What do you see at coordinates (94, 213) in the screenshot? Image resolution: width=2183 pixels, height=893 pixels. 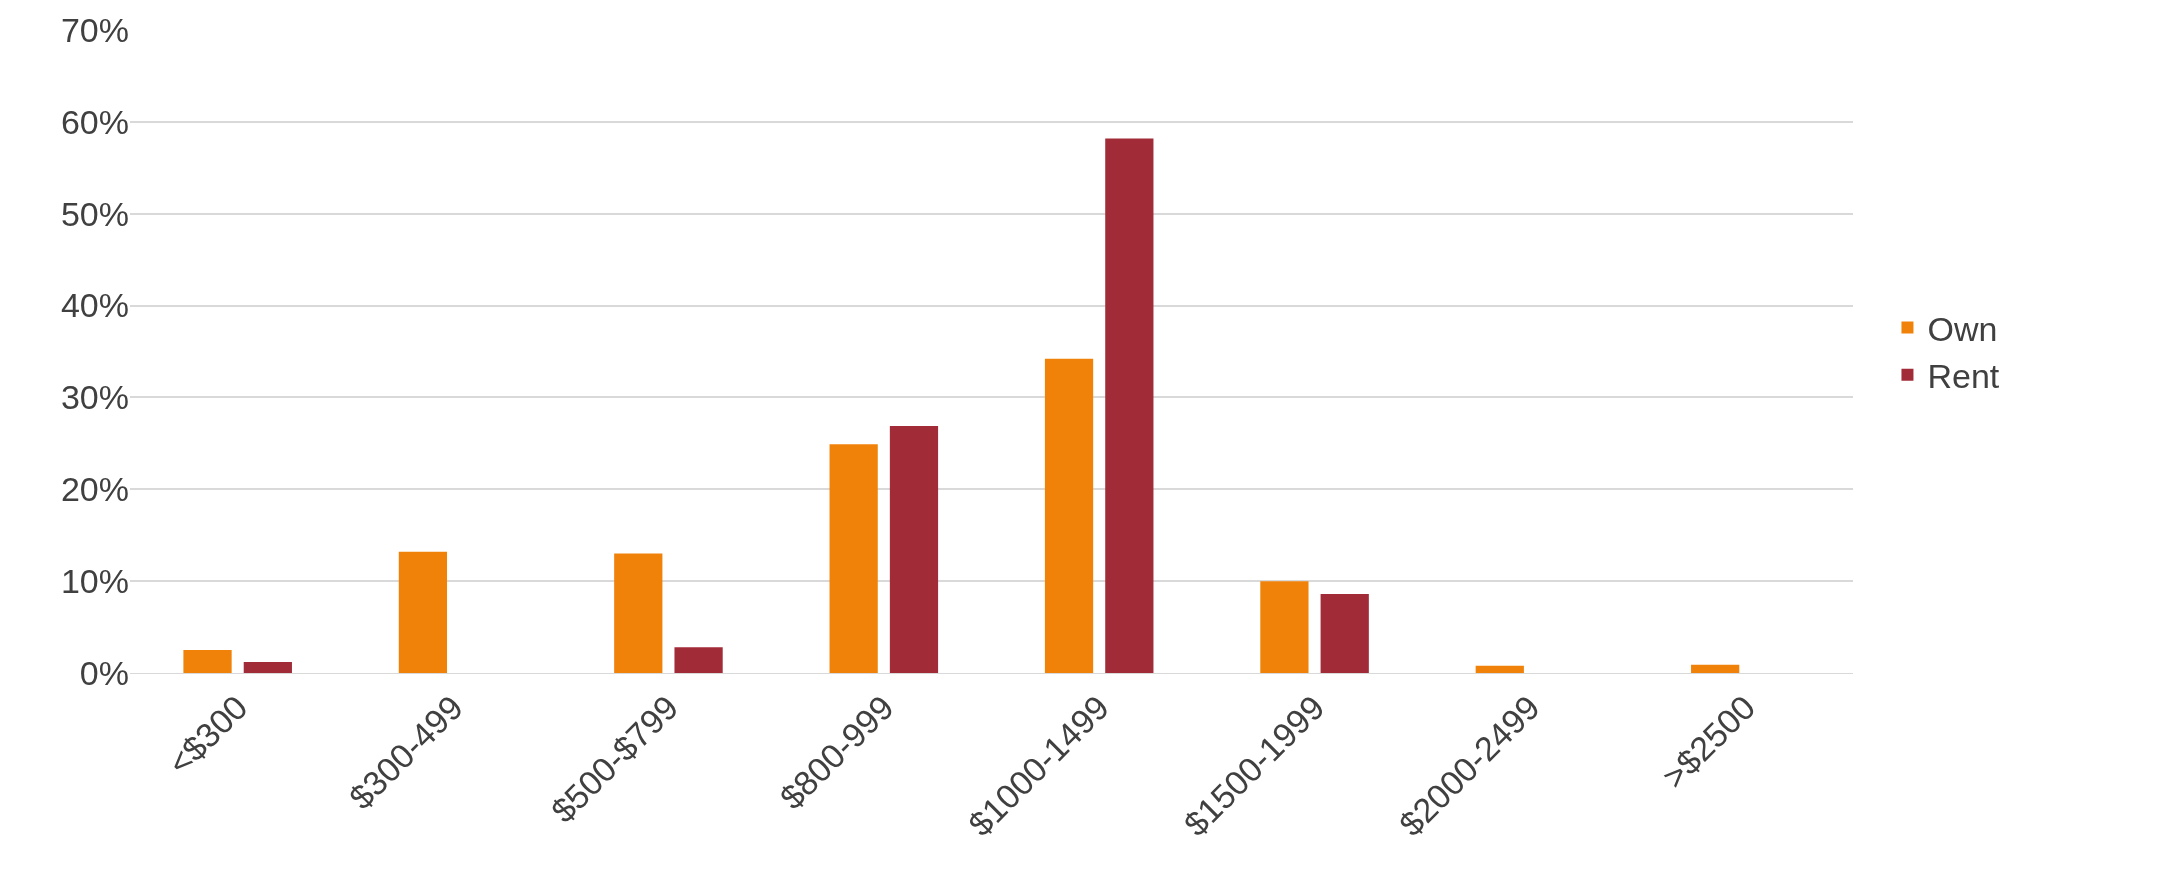 I see `y-tick-label: 50%` at bounding box center [94, 213].